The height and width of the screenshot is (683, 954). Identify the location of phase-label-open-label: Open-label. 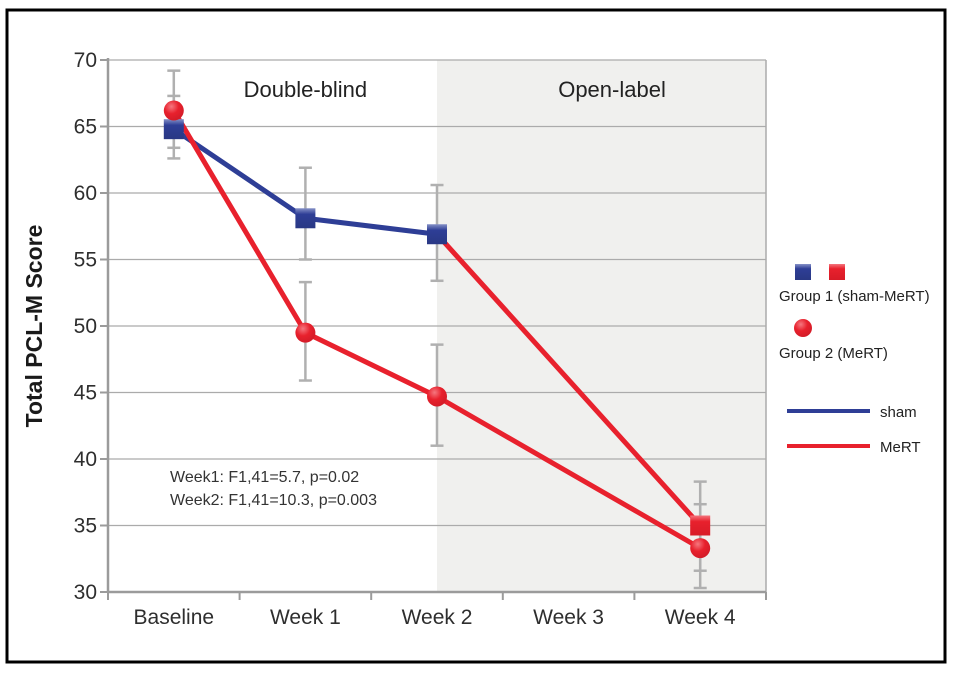
(612, 89).